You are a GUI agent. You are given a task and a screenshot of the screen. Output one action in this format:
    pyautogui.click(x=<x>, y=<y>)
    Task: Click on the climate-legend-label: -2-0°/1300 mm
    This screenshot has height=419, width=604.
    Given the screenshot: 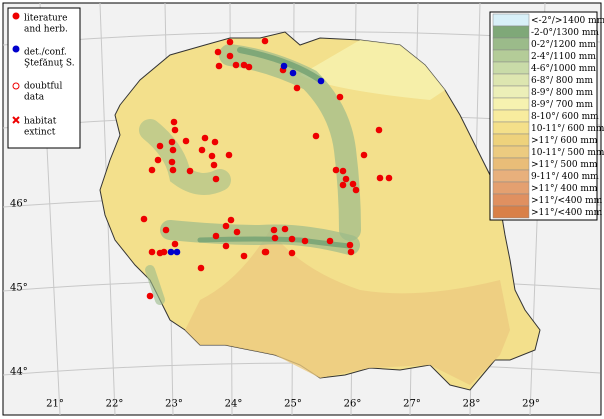 What is the action you would take?
    pyautogui.click(x=565, y=33)
    